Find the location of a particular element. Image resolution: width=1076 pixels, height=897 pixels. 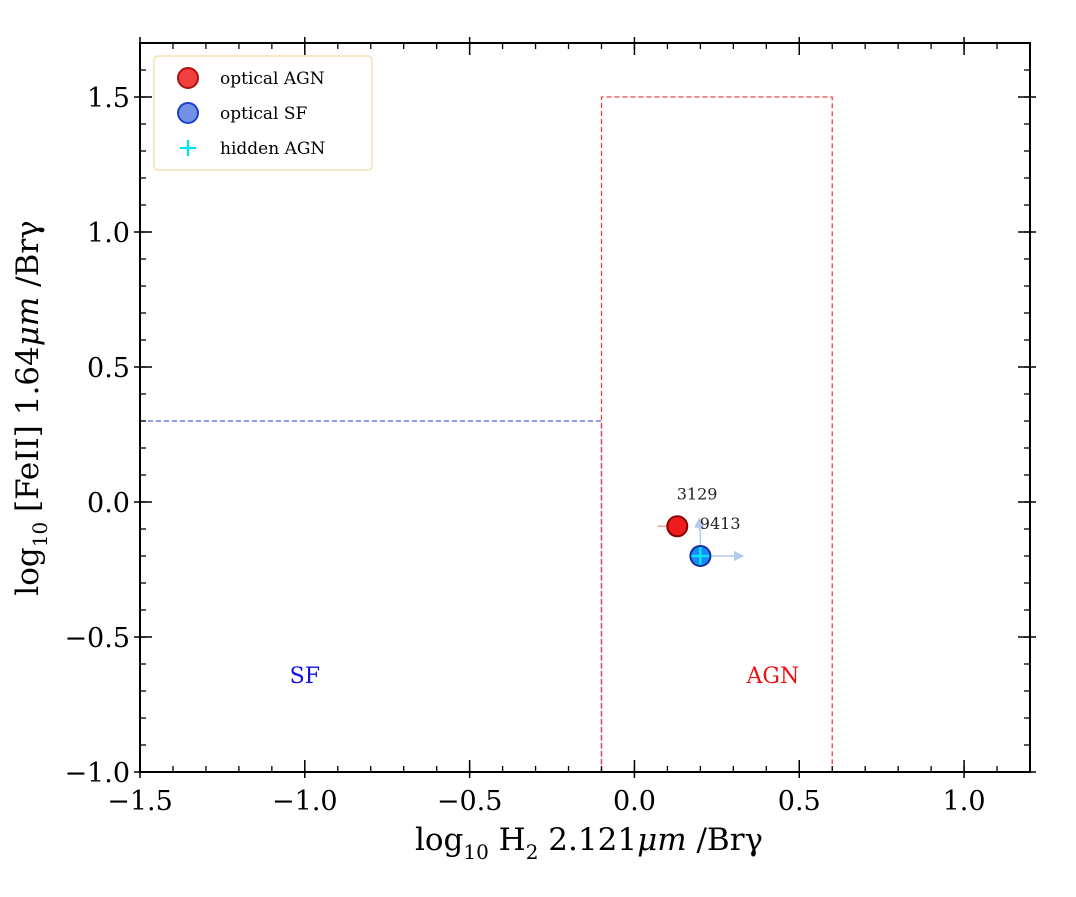

legend-box is located at coordinates (263, 113).